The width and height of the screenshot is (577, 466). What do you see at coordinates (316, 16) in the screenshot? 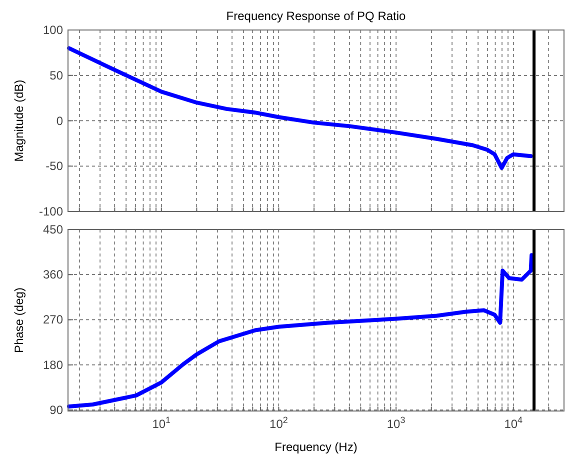
I see `chart-title: Frequency Response of PQ Ratio` at bounding box center [316, 16].